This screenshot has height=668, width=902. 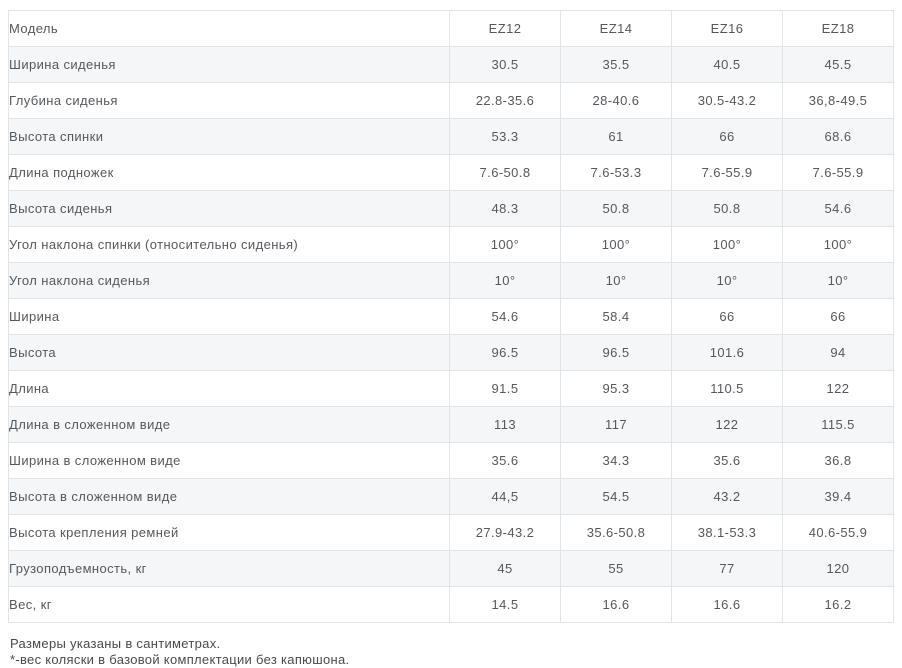 What do you see at coordinates (505, 172) in the screenshot?
I see `row-value: 7.6-50.8` at bounding box center [505, 172].